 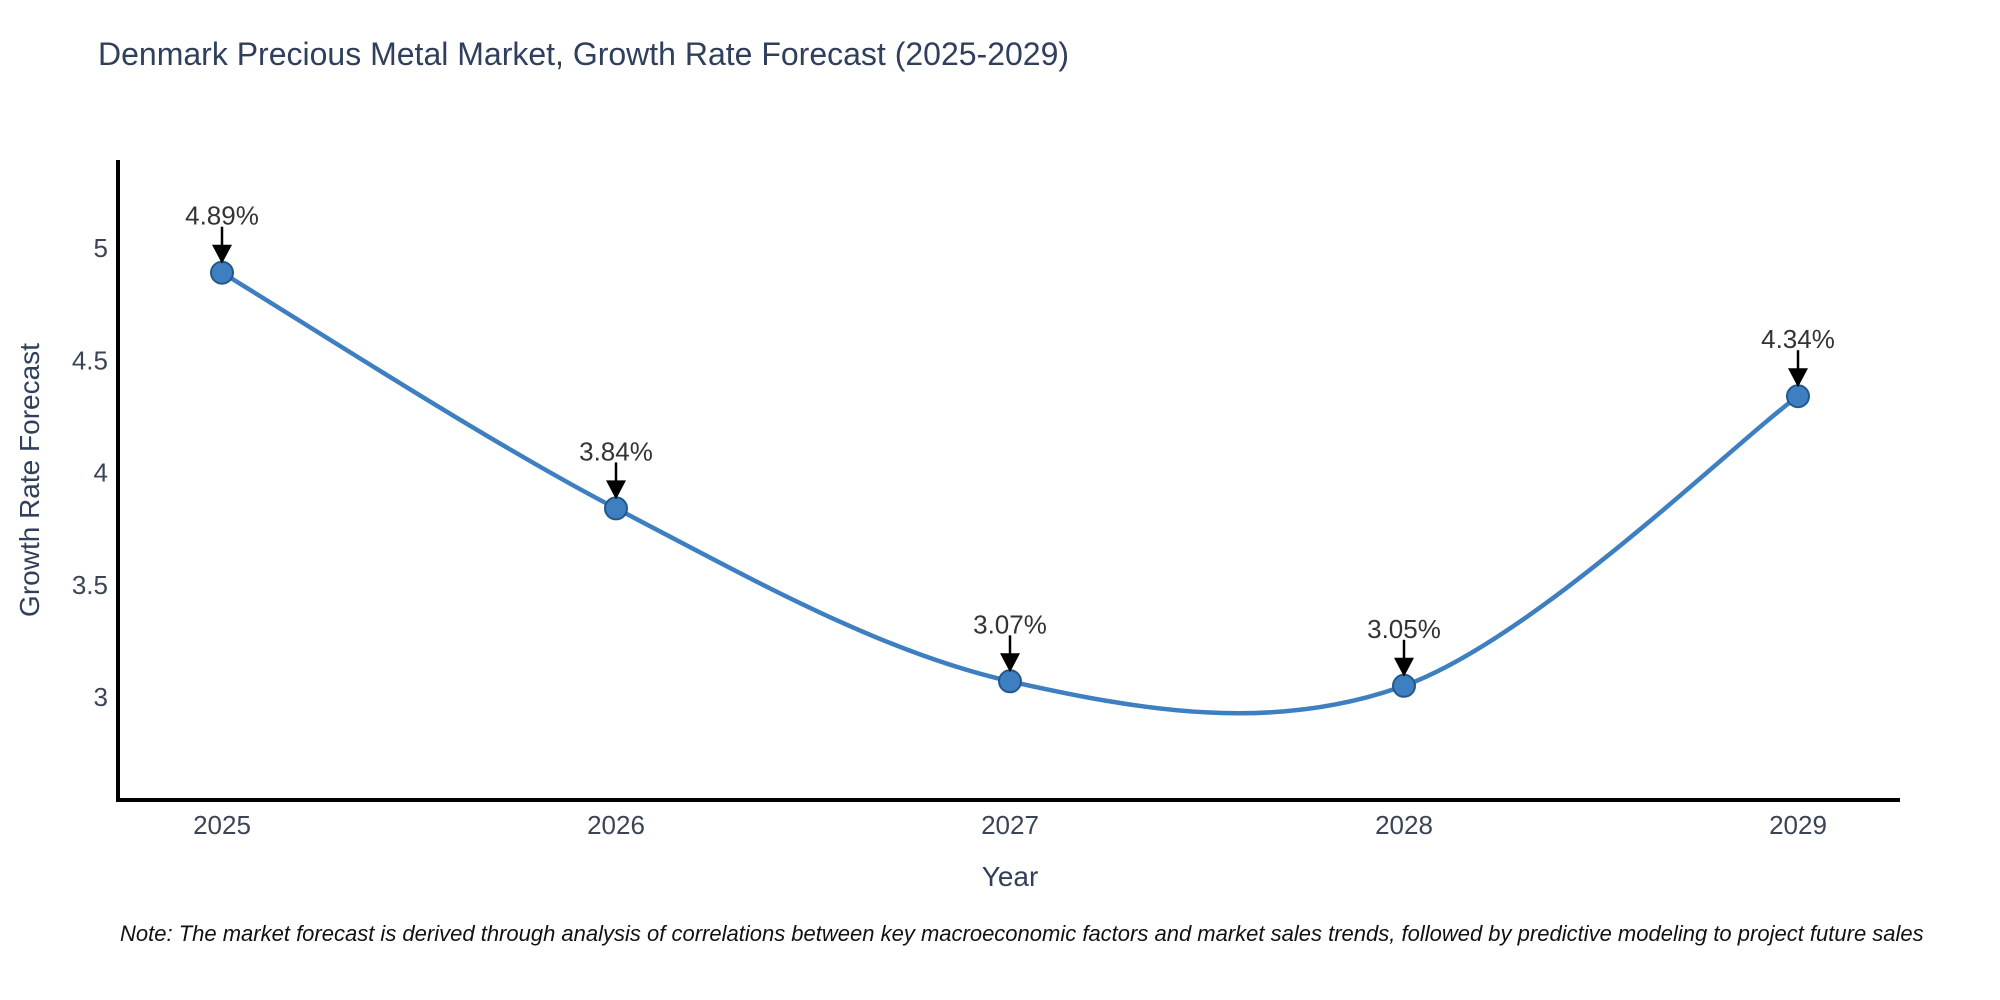 I want to click on y-tick-label: 3.5, so click(x=90, y=585).